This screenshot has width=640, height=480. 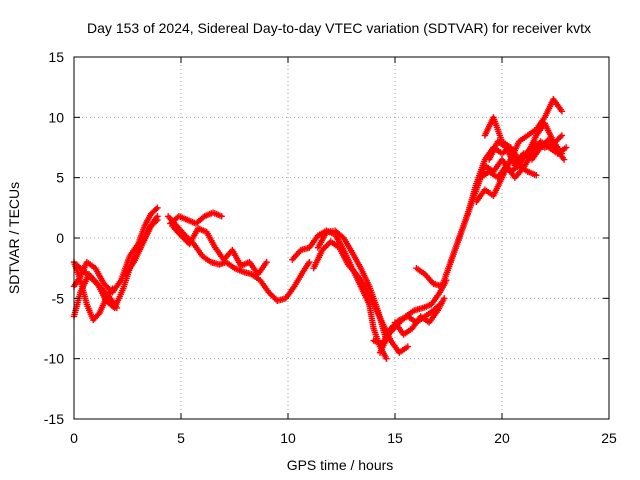 What do you see at coordinates (352, 285) in the screenshot?
I see `series-track-k` at bounding box center [352, 285].